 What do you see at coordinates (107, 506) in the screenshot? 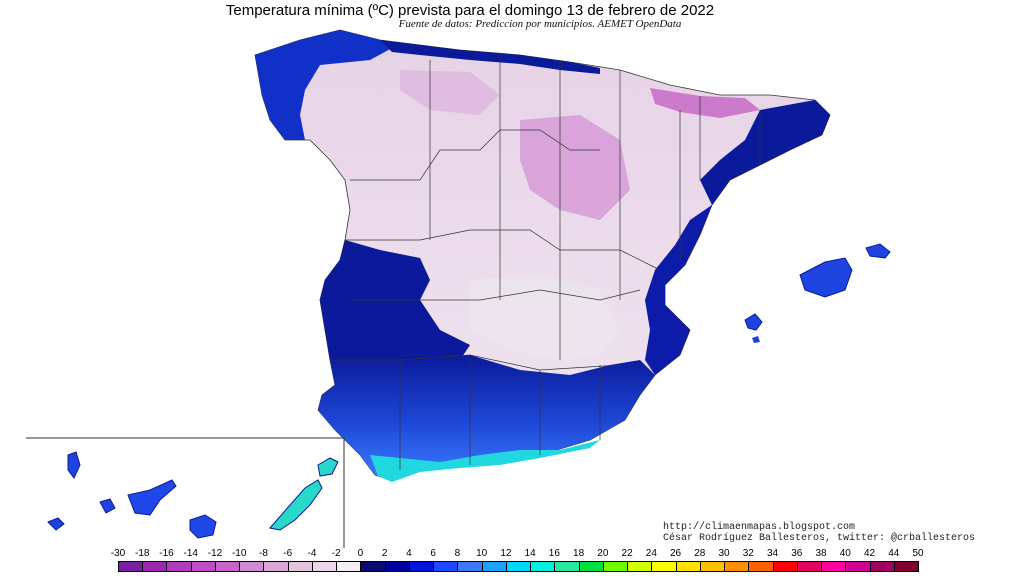
I see `la-gomera-island` at bounding box center [107, 506].